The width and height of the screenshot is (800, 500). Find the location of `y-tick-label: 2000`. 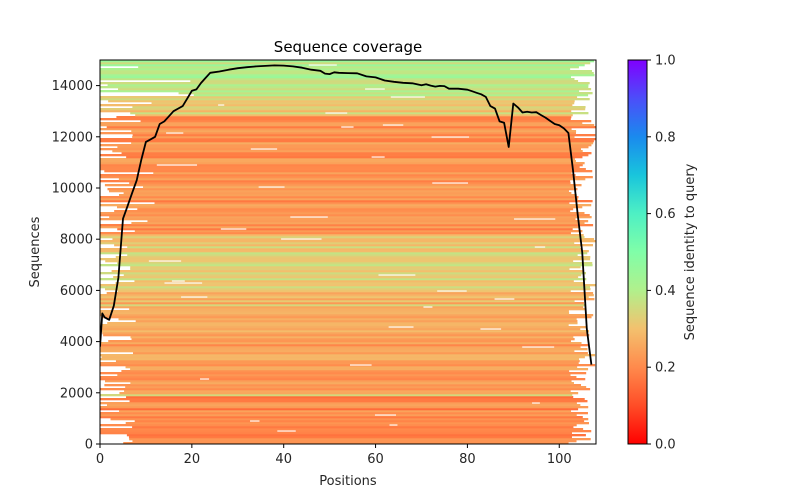

y-tick-label: 2000 is located at coordinates (76, 393).